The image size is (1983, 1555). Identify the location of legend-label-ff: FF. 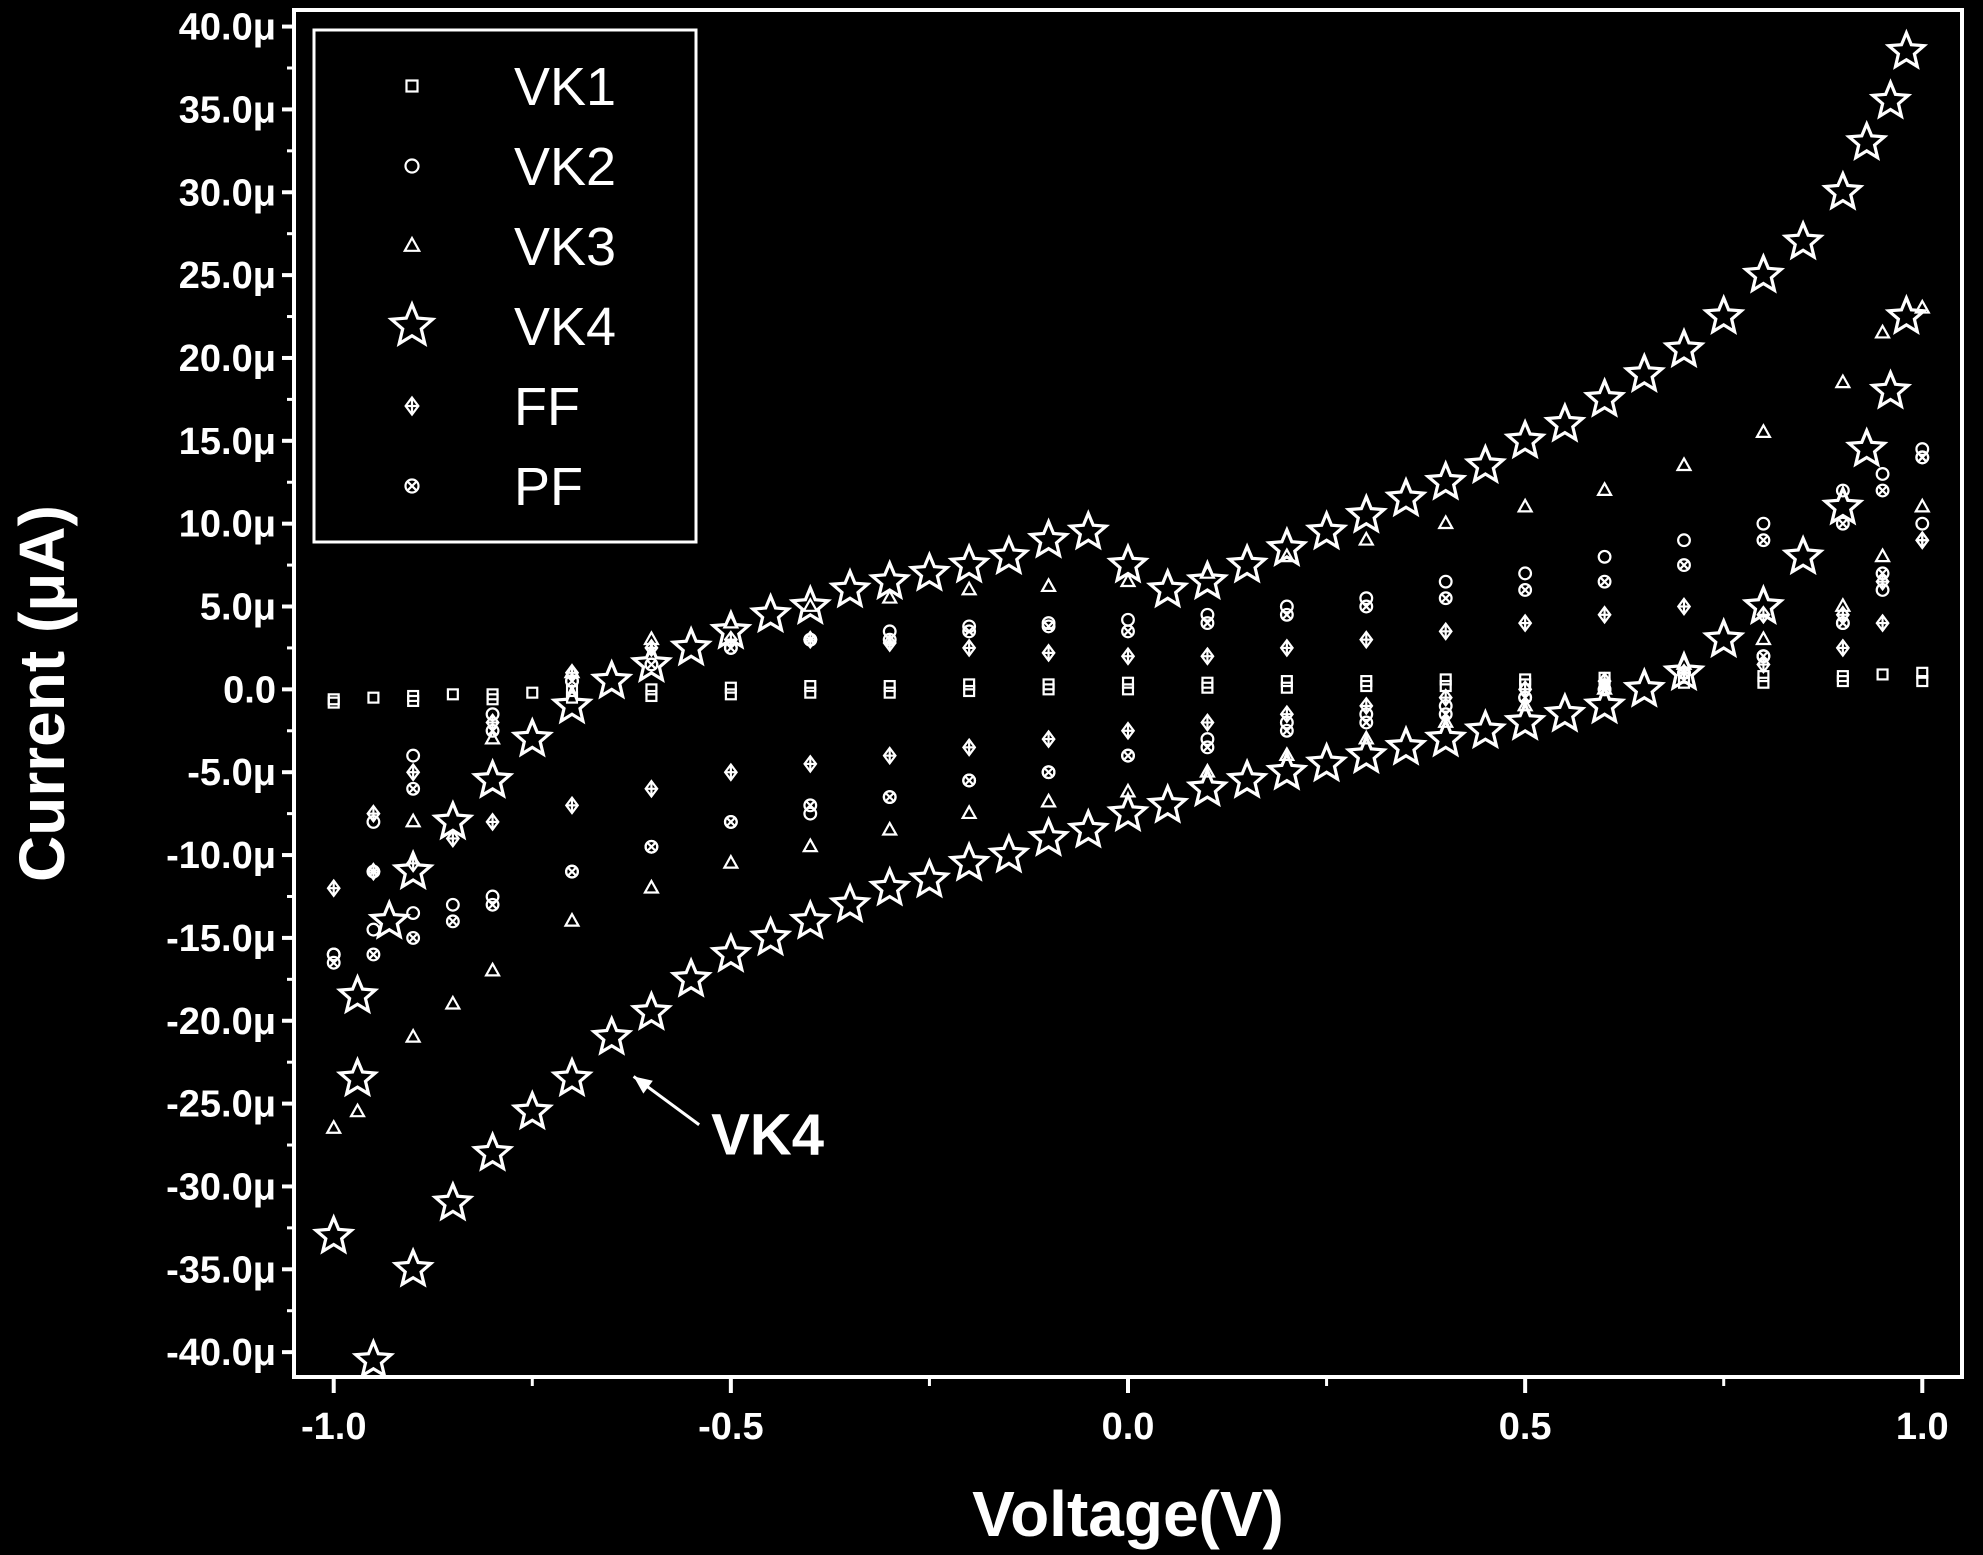
(547, 407).